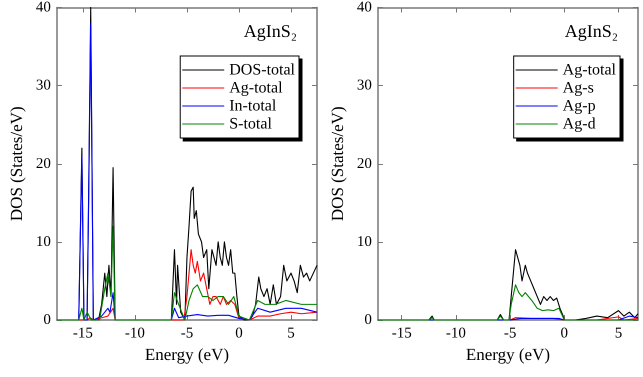  Describe the element at coordinates (578, 88) in the screenshot. I see `legend-label: Ag-s` at that location.